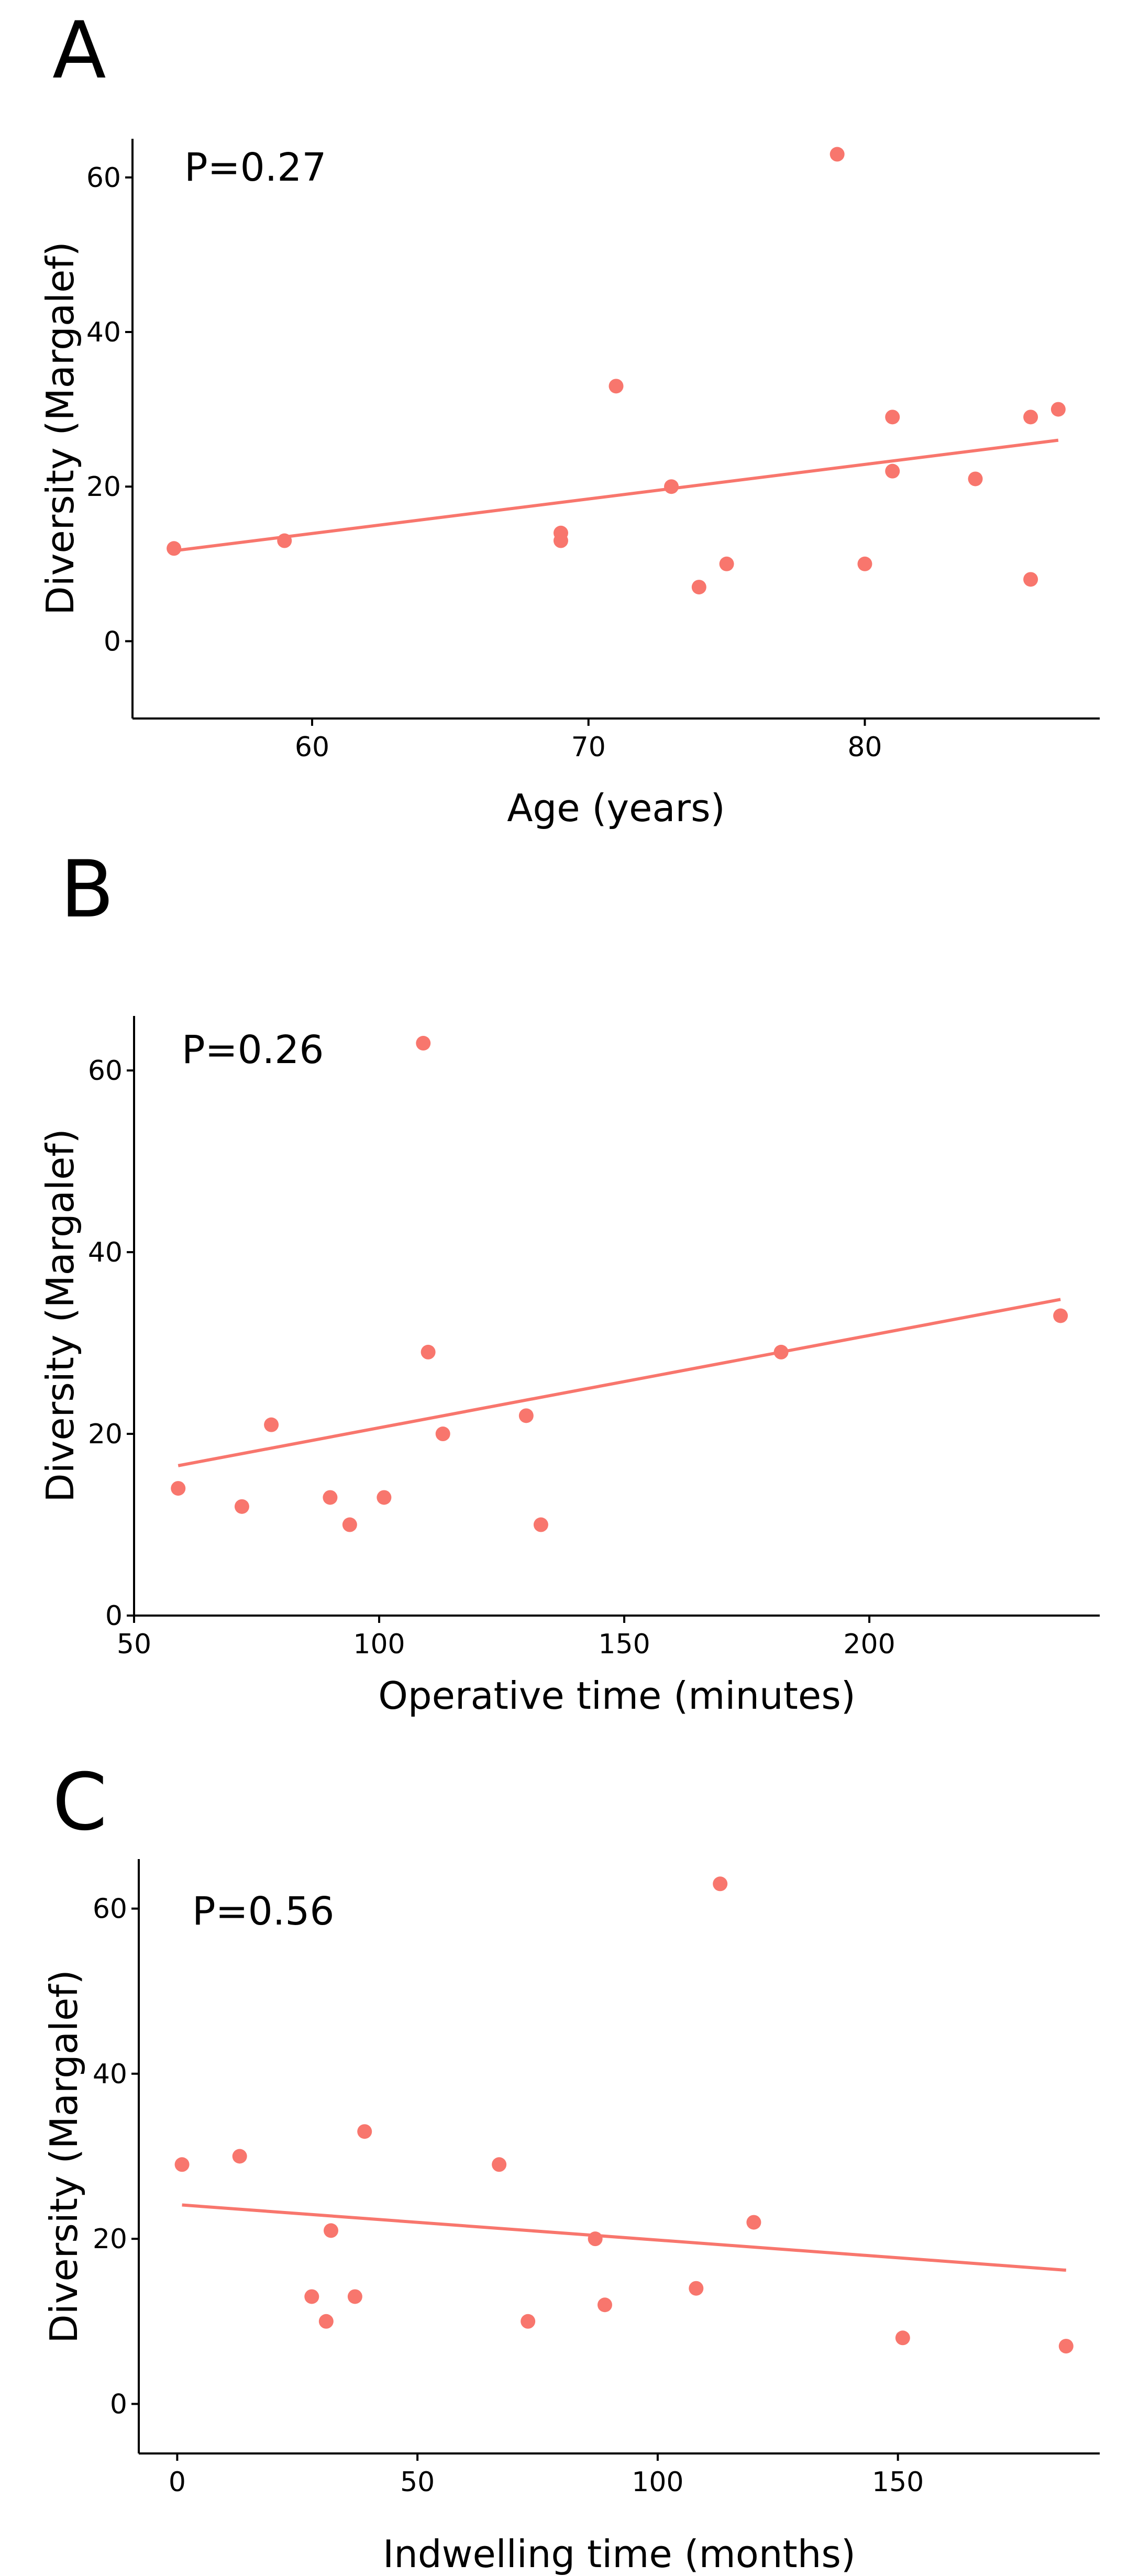 The width and height of the screenshot is (1139, 2576). Describe the element at coordinates (177, 2482) in the screenshot. I see `panel-c-x-tick-label: 0` at that location.